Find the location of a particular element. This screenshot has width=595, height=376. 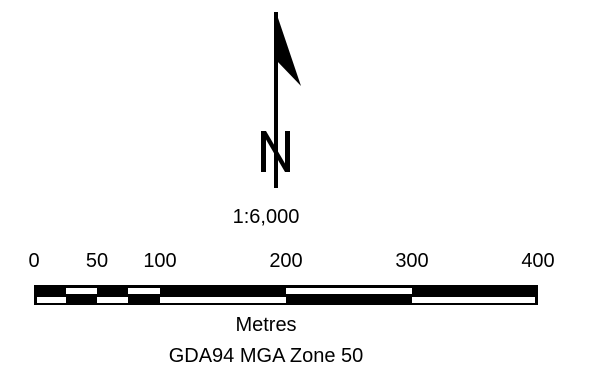

scale-tick-label: 200 is located at coordinates (286, 261).